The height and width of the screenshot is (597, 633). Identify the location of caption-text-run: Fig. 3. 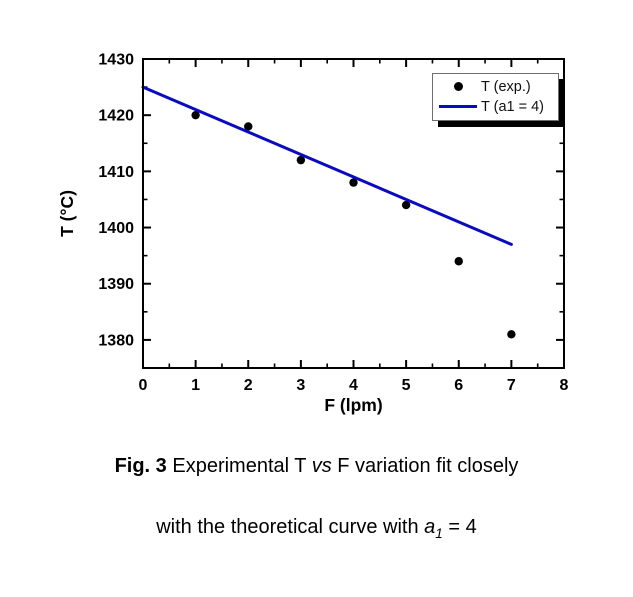
(140, 466).